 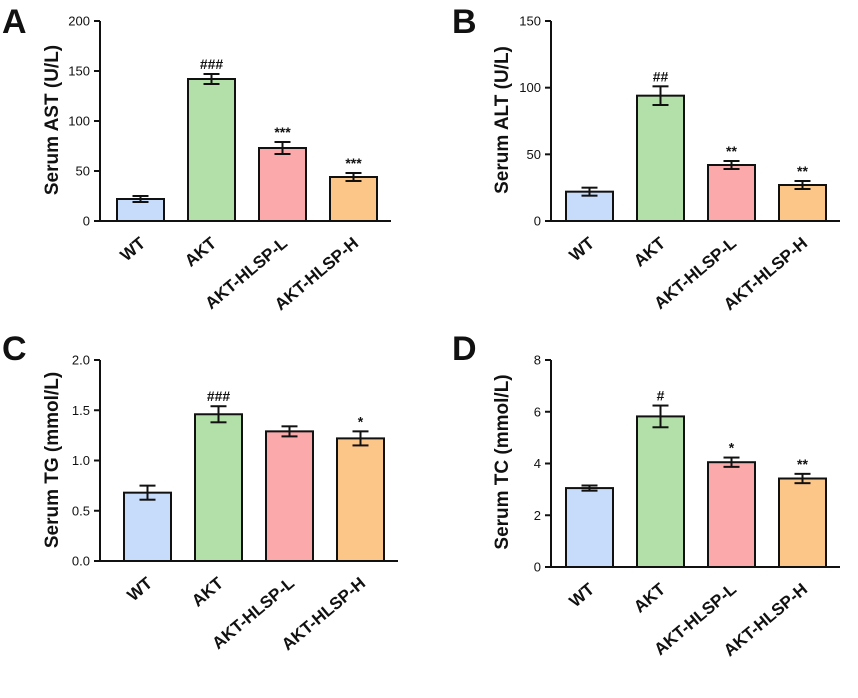 What do you see at coordinates (537, 463) in the screenshot?
I see `y-tick-label: 4` at bounding box center [537, 463].